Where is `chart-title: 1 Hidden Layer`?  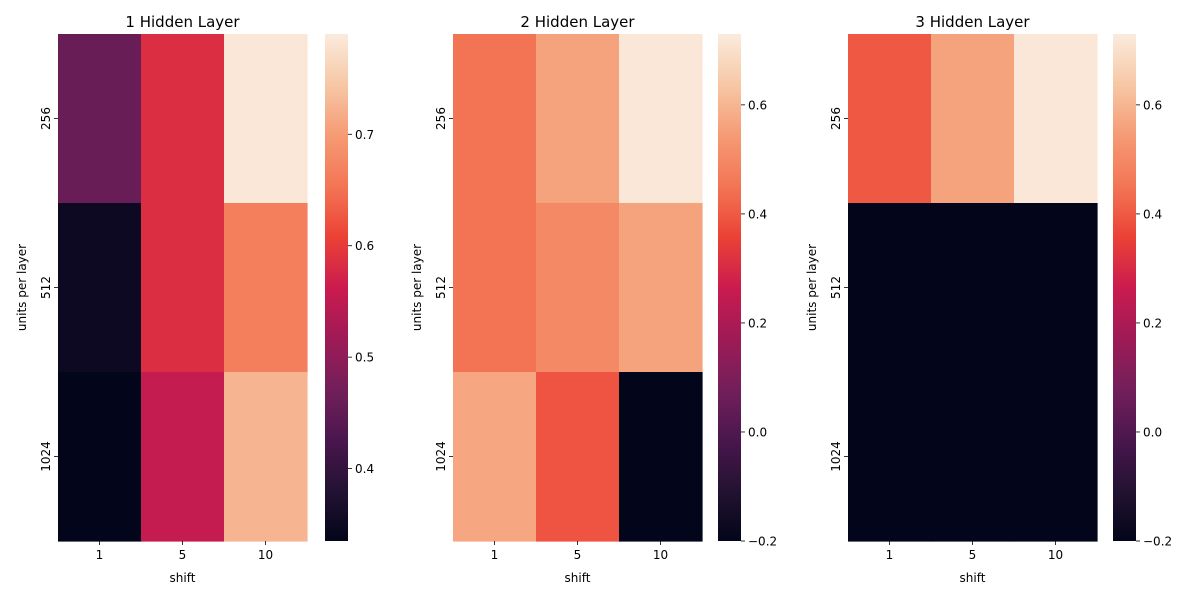 chart-title: 1 Hidden Layer is located at coordinates (182, 22).